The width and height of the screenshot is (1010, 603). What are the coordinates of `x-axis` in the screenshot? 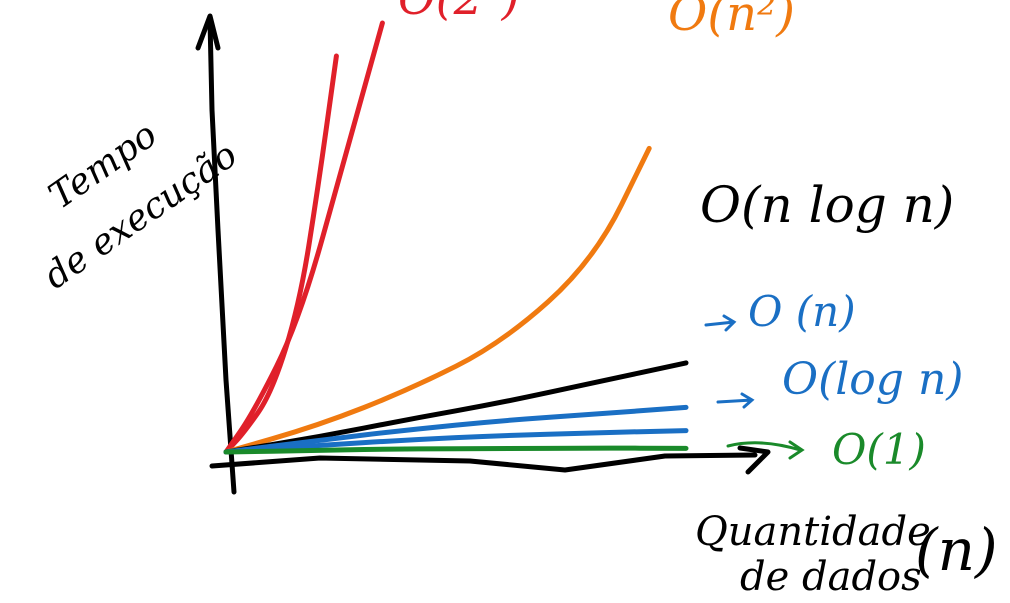 It's located at (483, 462).